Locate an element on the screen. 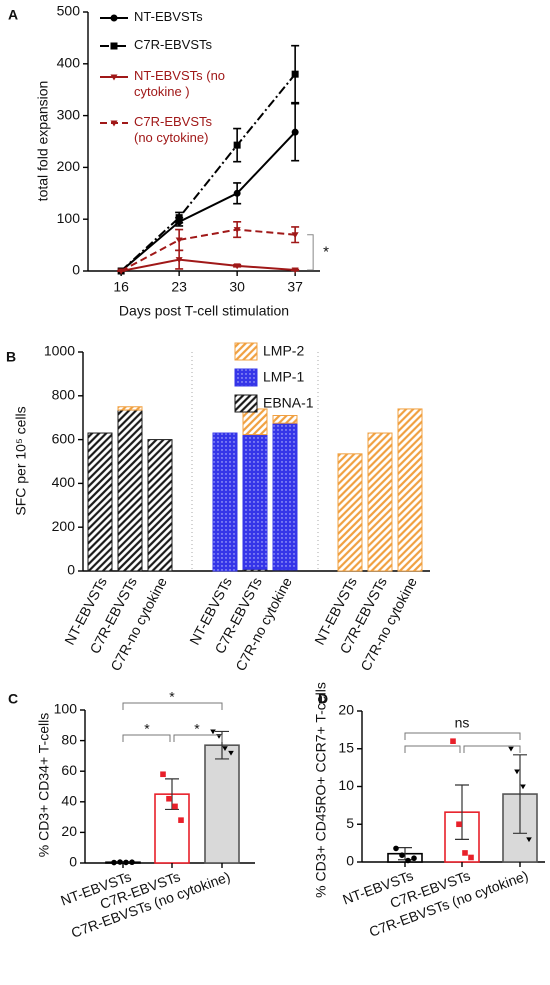 The width and height of the screenshot is (550, 985). x-tick-label: 30 is located at coordinates (237, 287).